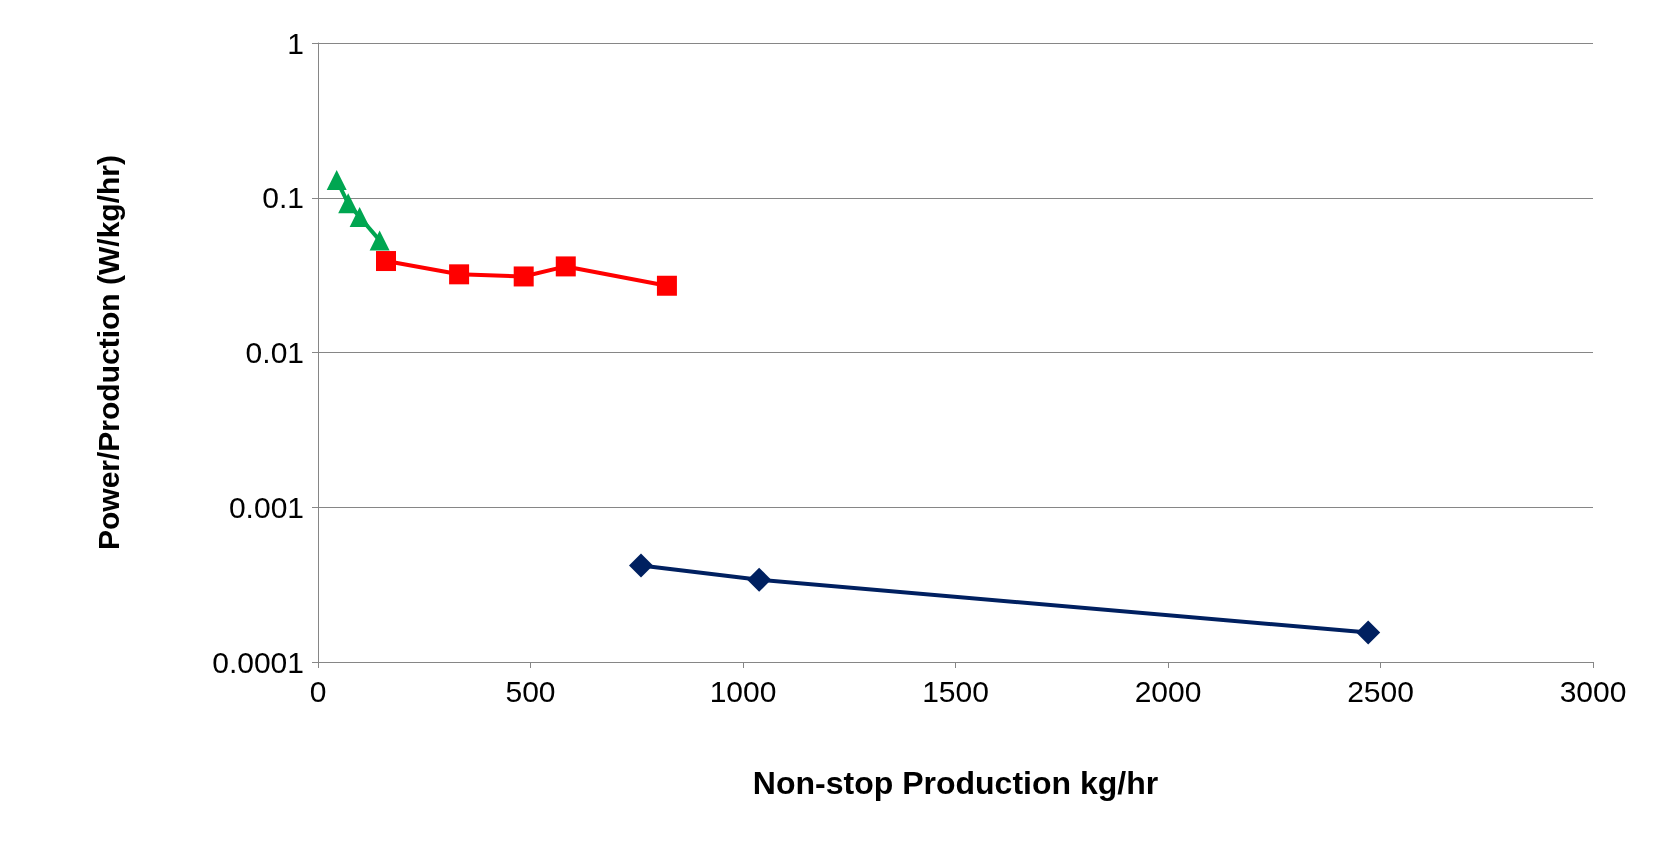 This screenshot has width=1659, height=852. I want to click on y-axis-title: Power/Production (W/kg/hr), so click(108, 352).